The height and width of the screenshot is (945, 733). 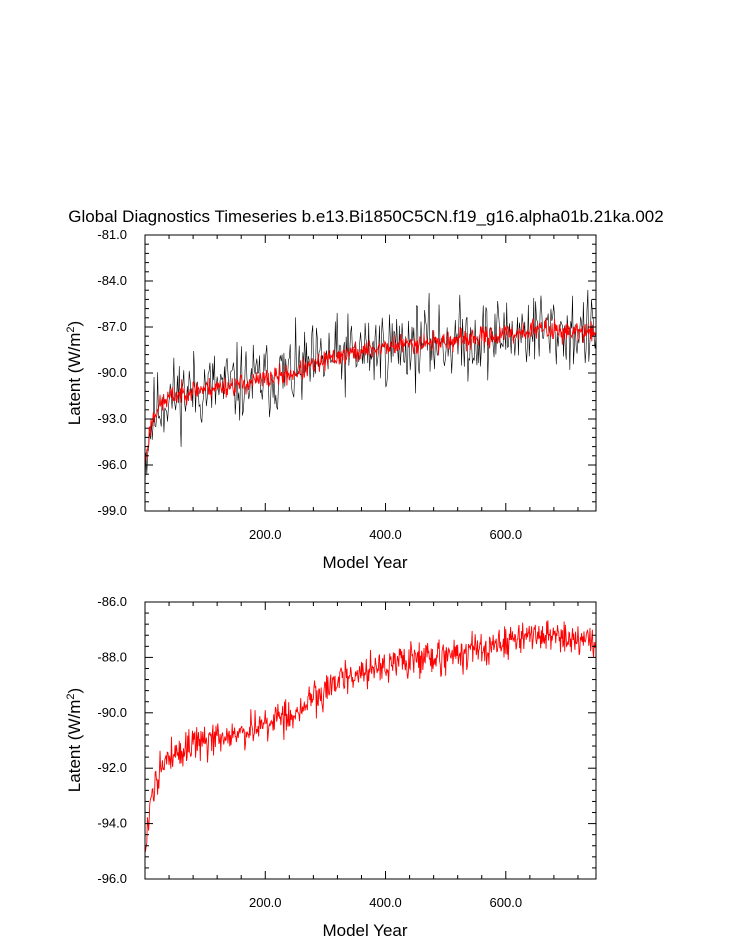 What do you see at coordinates (112, 601) in the screenshot?
I see `y-tick-label: -86.0` at bounding box center [112, 601].